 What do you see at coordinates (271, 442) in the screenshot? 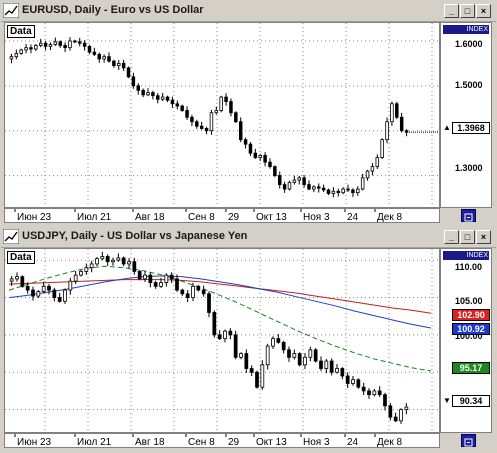
I see `x-tick-label: Окт 13` at bounding box center [271, 442].